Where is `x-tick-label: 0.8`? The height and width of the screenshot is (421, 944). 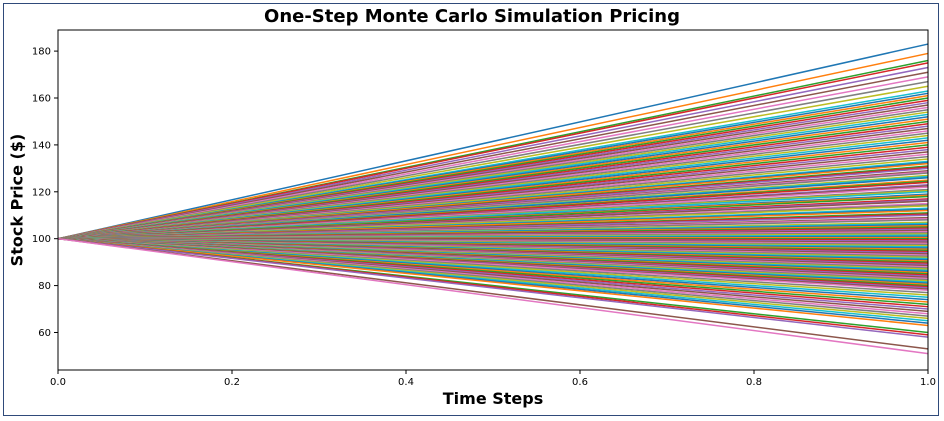 x-tick-label: 0.8 is located at coordinates (754, 382).